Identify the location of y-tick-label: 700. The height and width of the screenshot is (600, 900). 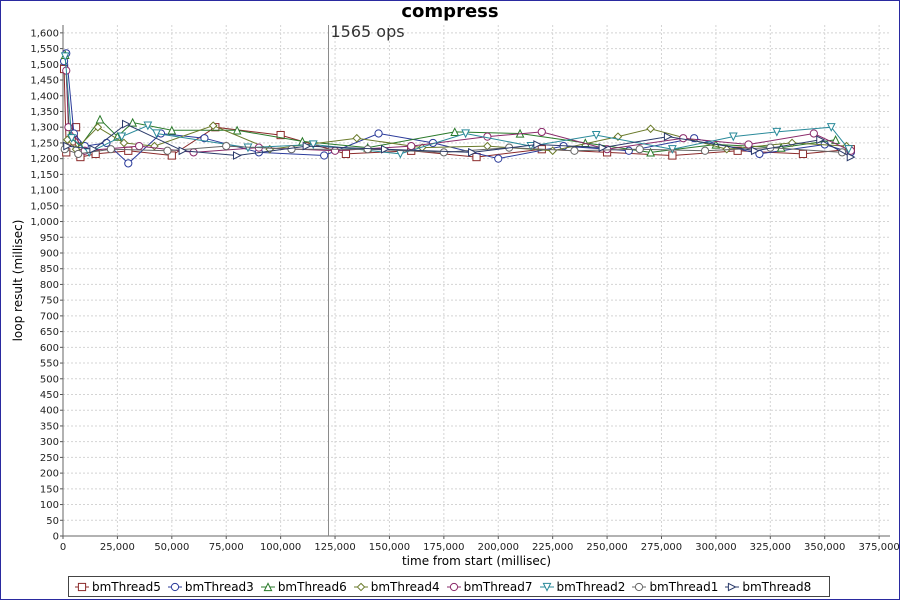
(49, 316).